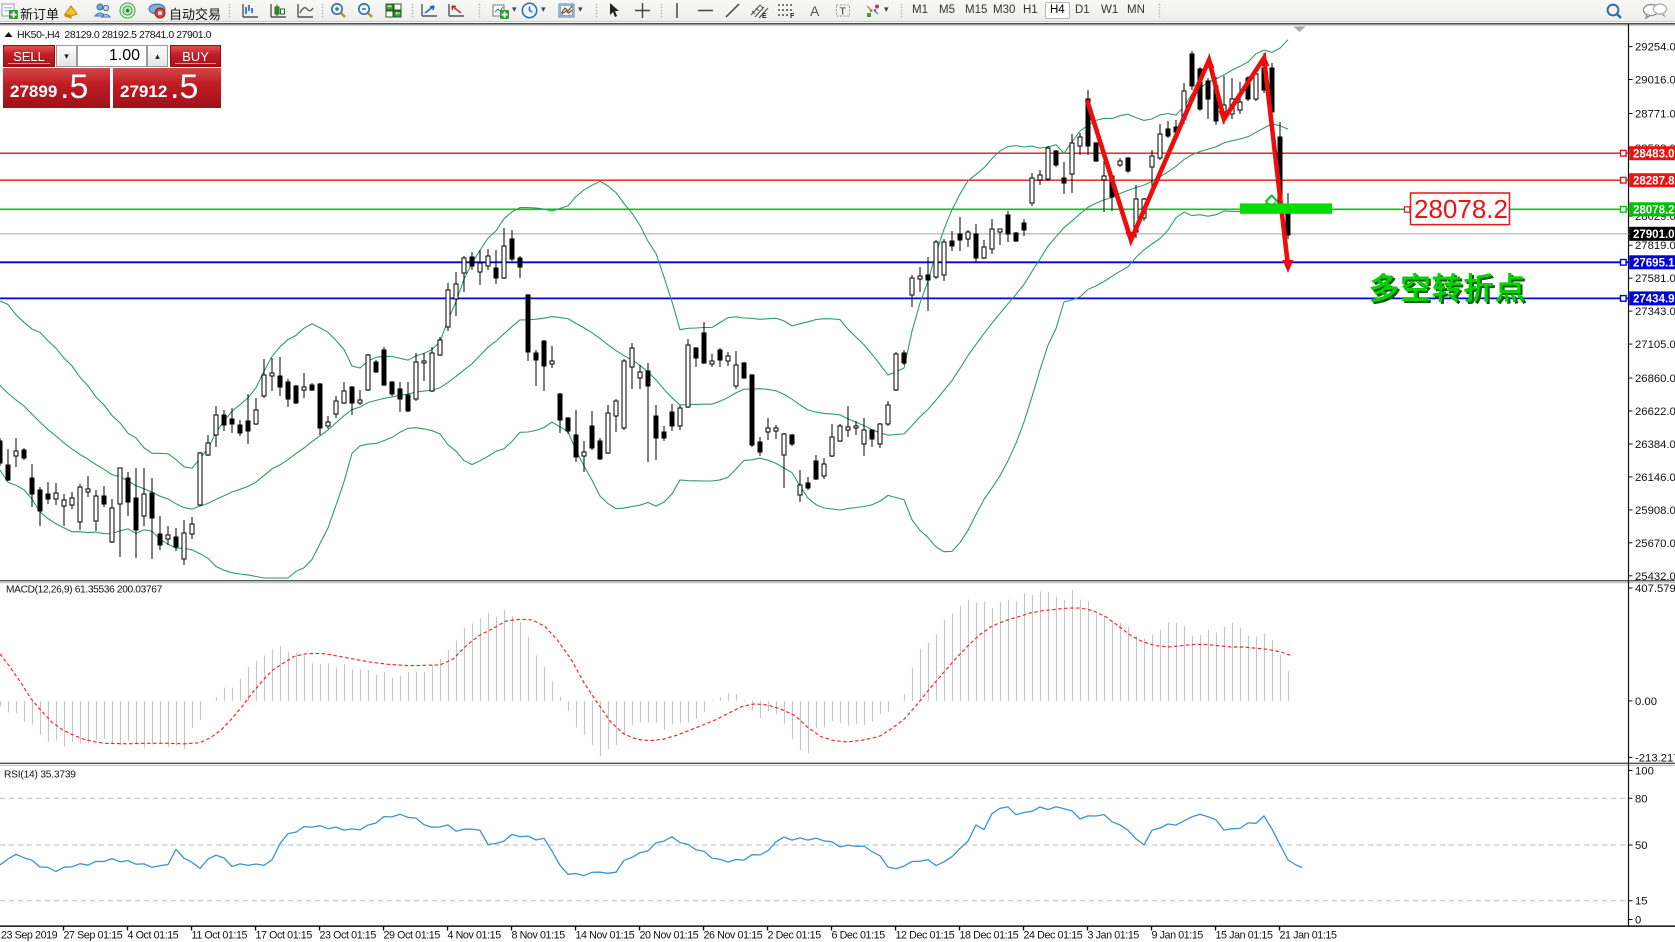 The image size is (1675, 942). I want to click on svg-text: 27 Sep 01:15, so click(93, 936).